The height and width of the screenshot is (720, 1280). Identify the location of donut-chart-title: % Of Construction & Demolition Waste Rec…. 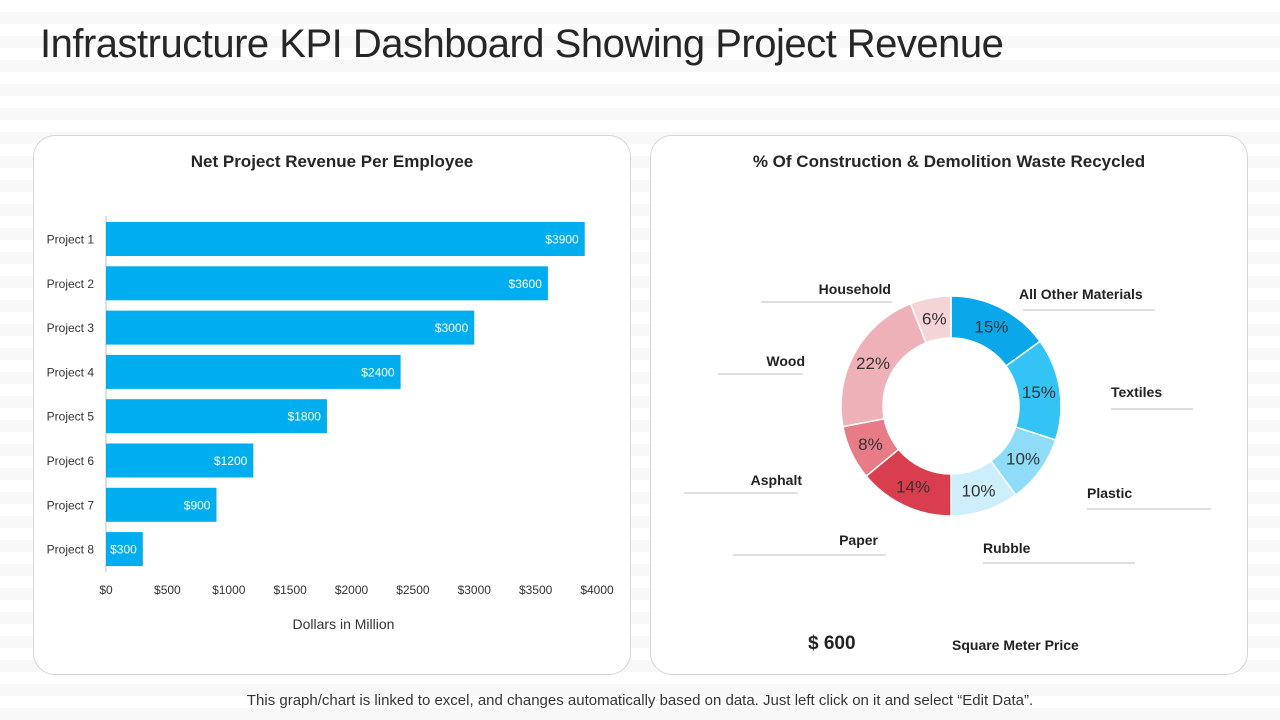
(949, 161).